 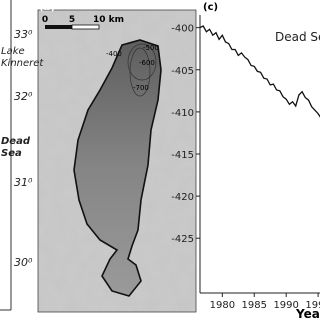 What do you see at coordinates (114, 54) in the screenshot?
I see `contour-label: -400` at bounding box center [114, 54].